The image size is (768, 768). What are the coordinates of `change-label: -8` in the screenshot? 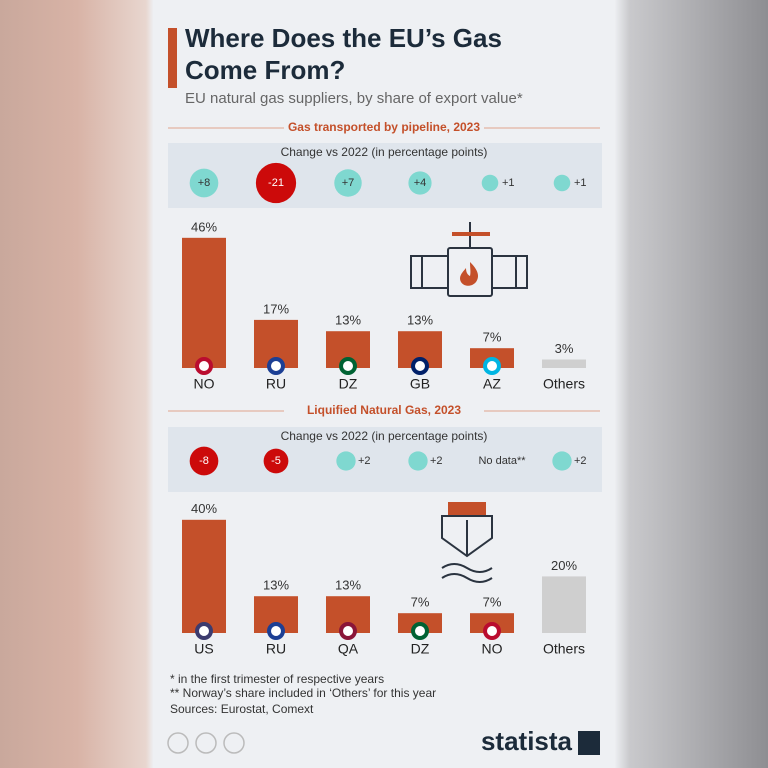 It's located at (204, 461).